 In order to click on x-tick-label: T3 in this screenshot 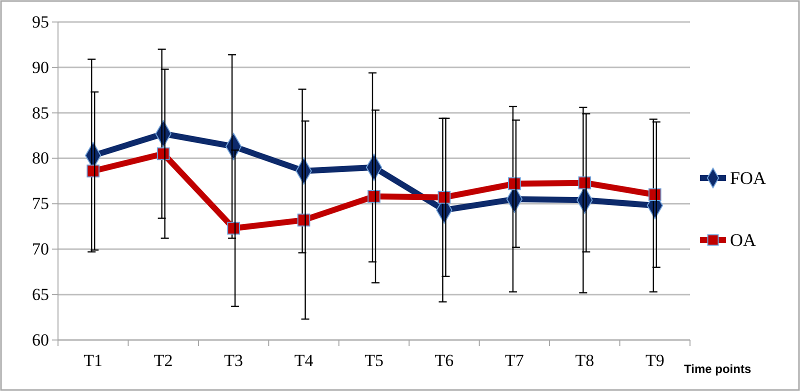, I will do `click(233, 360)`.